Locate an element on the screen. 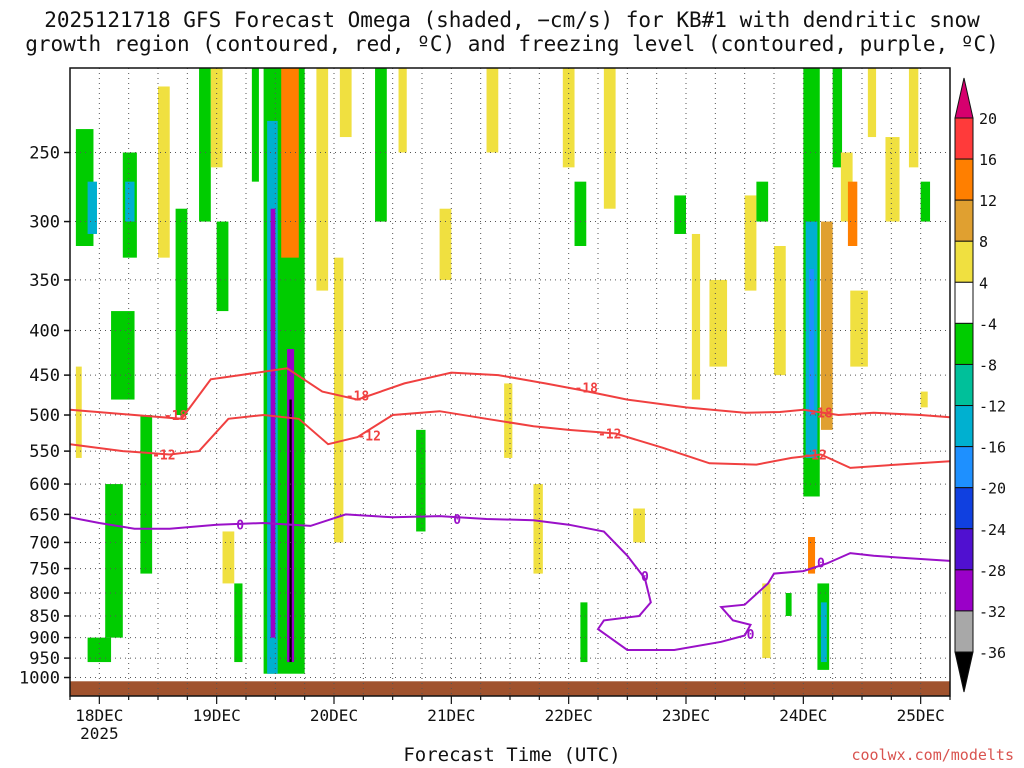 The width and height of the screenshot is (1024, 768). colorbar-label: 4 is located at coordinates (983, 283).